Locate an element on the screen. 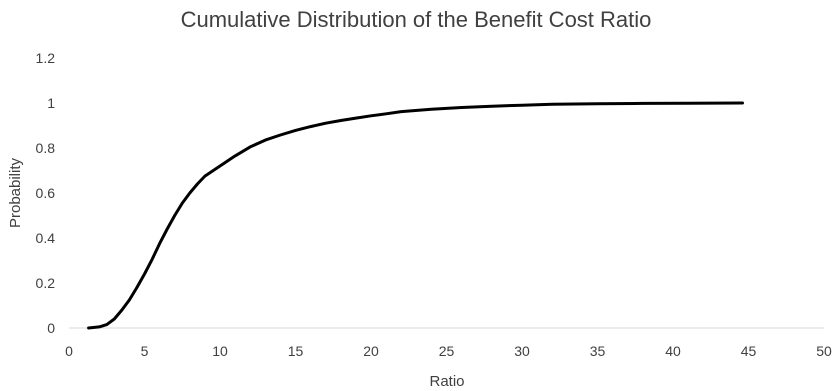 The image size is (838, 391). y-tick-label: 0.2 is located at coordinates (46, 283).